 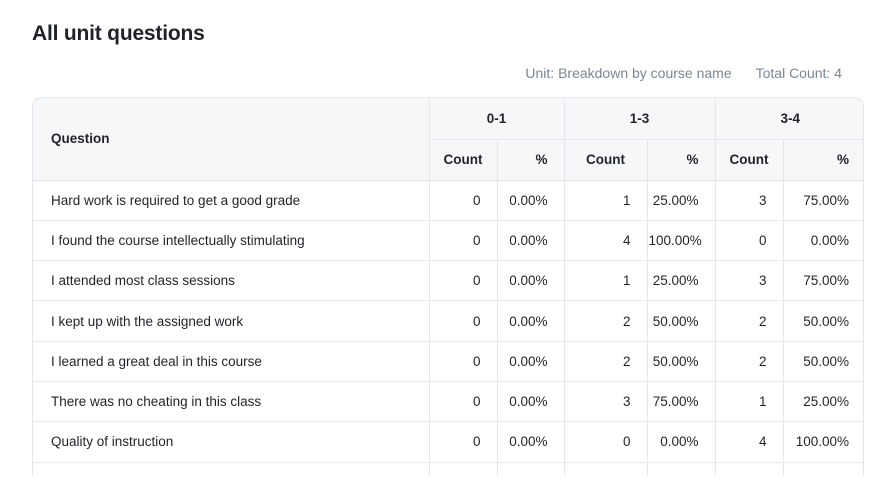 I want to click on group-header-1-3: 1-3, so click(x=640, y=119).